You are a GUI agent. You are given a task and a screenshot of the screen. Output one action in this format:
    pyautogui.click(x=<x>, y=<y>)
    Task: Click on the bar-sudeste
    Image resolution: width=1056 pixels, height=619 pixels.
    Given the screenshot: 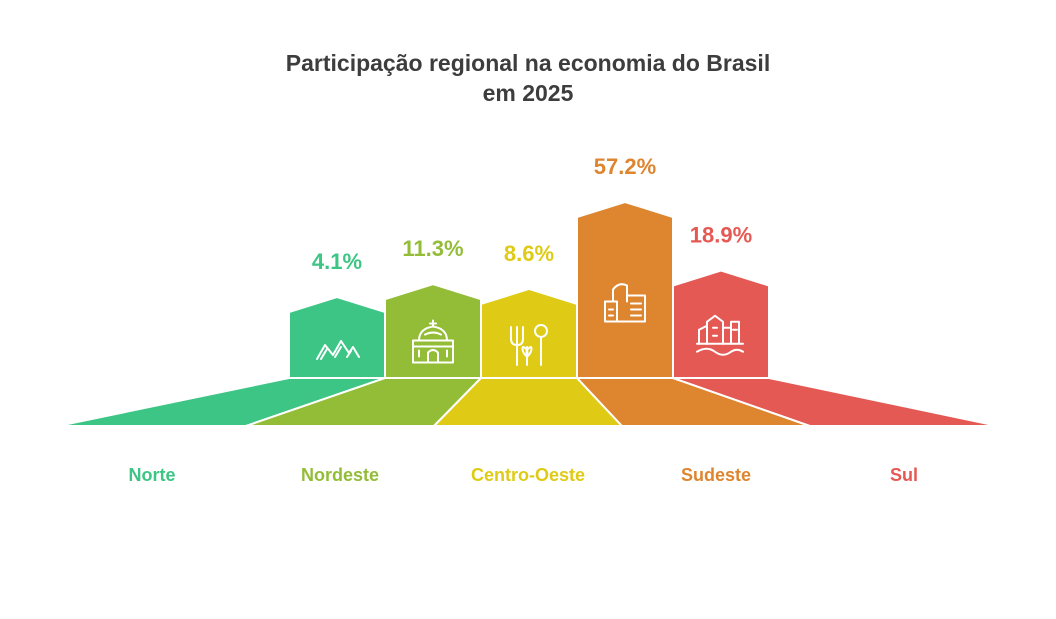 What is the action you would take?
    pyautogui.click(x=625, y=290)
    